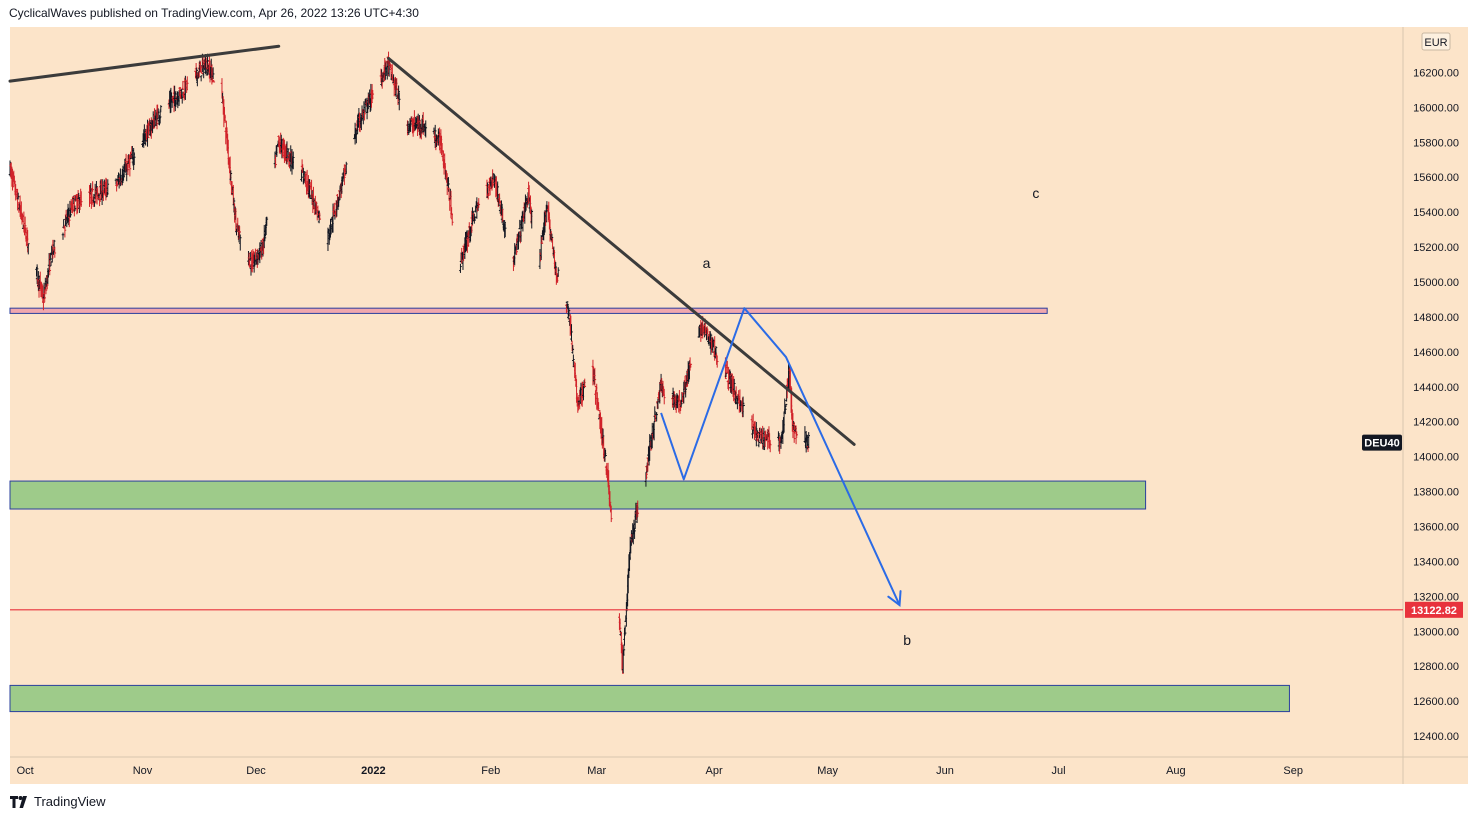 This screenshot has width=1478, height=825. What do you see at coordinates (1293, 771) in the screenshot?
I see `x-tick-label: Sep` at bounding box center [1293, 771].